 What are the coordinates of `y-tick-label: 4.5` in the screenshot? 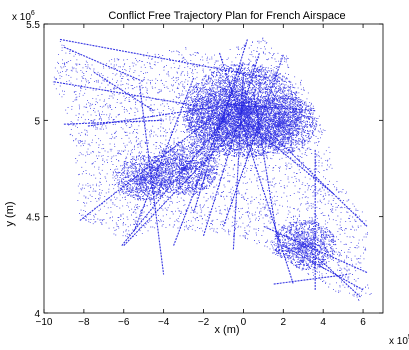 It's located at (33, 218).